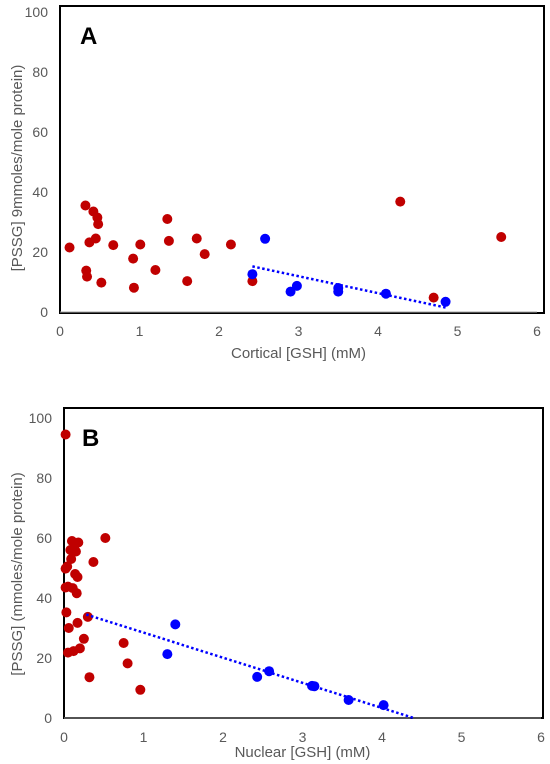 This screenshot has height=764, width=550. Describe the element at coordinates (17, 168) in the screenshot. I see `y-axis-title: [PSSG] 9mmoles/mole protein)` at that location.